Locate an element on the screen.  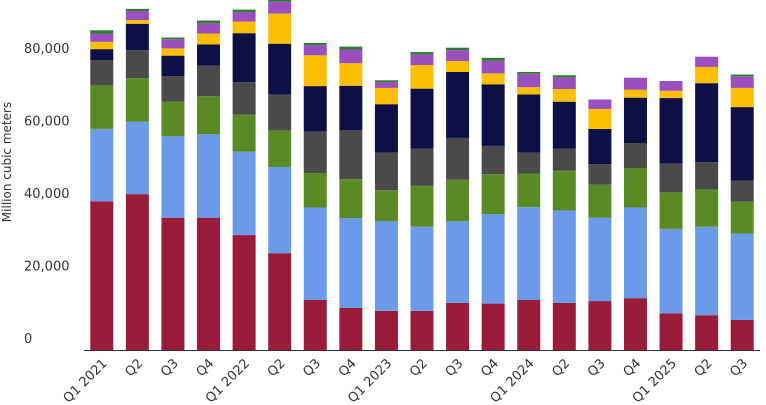
y-tick-label: 60,000 is located at coordinates (47, 122).